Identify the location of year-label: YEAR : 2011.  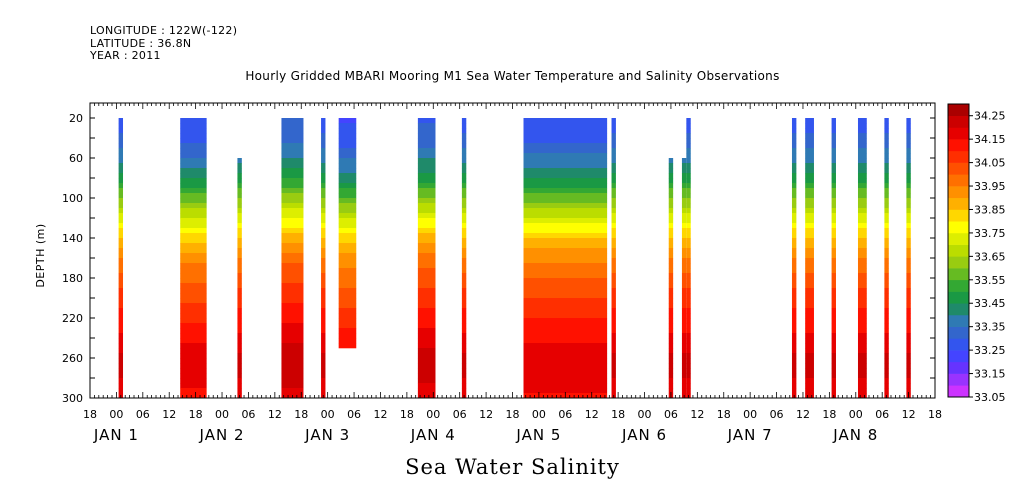
(125, 55).